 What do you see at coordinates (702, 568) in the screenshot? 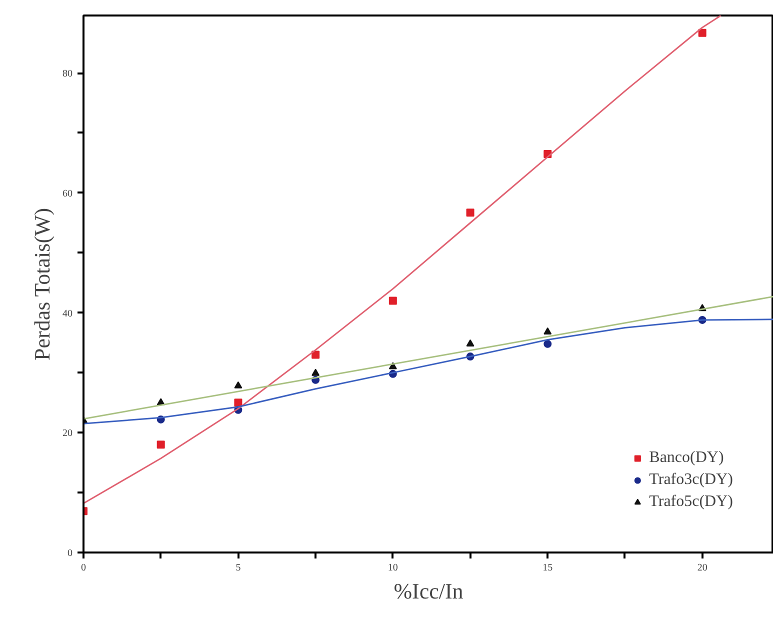
I see `x-tick-label: 20` at bounding box center [702, 568].